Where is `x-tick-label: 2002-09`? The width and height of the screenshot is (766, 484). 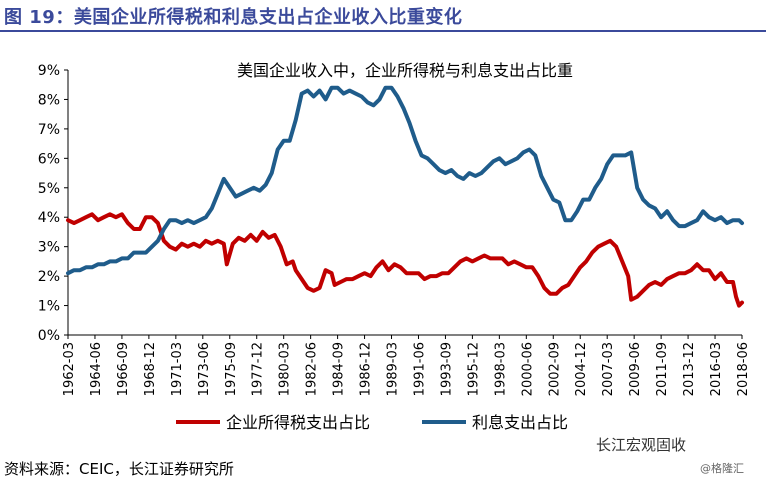
x-tick-label: 2002-09 is located at coordinates (554, 369).